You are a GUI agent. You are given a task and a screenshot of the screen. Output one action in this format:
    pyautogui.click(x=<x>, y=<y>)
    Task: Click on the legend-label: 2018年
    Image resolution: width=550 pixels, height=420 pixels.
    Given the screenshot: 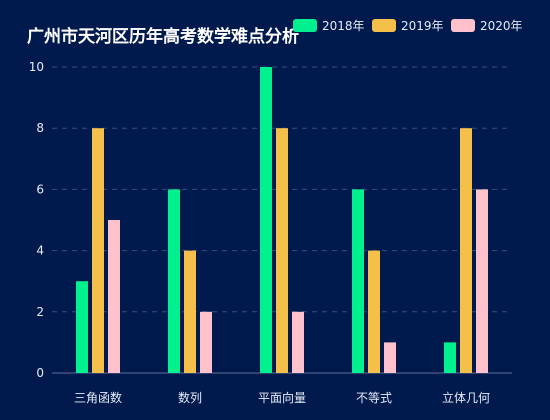 What is the action you would take?
    pyautogui.click(x=343, y=26)
    